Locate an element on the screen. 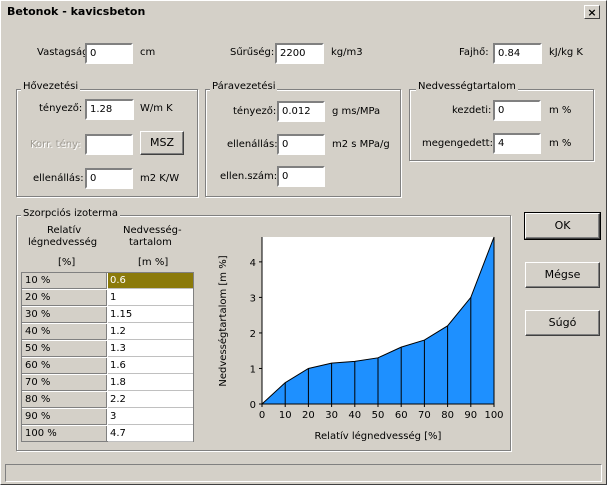 The height and width of the screenshot is (485, 607). mc-cell: 0.6 is located at coordinates (150, 281).